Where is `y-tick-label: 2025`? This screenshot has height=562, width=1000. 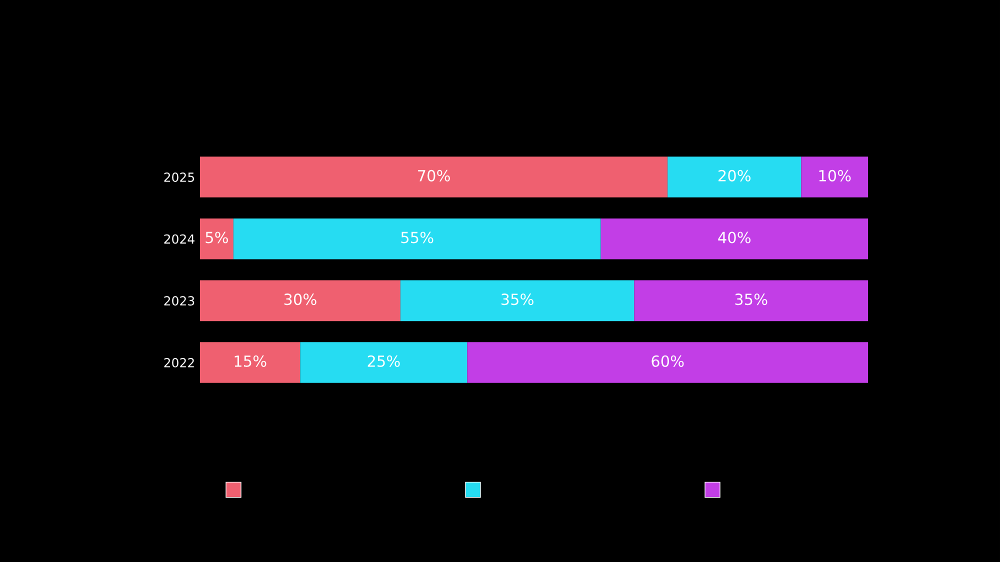
y-tick-label: 2025 is located at coordinates (179, 177).